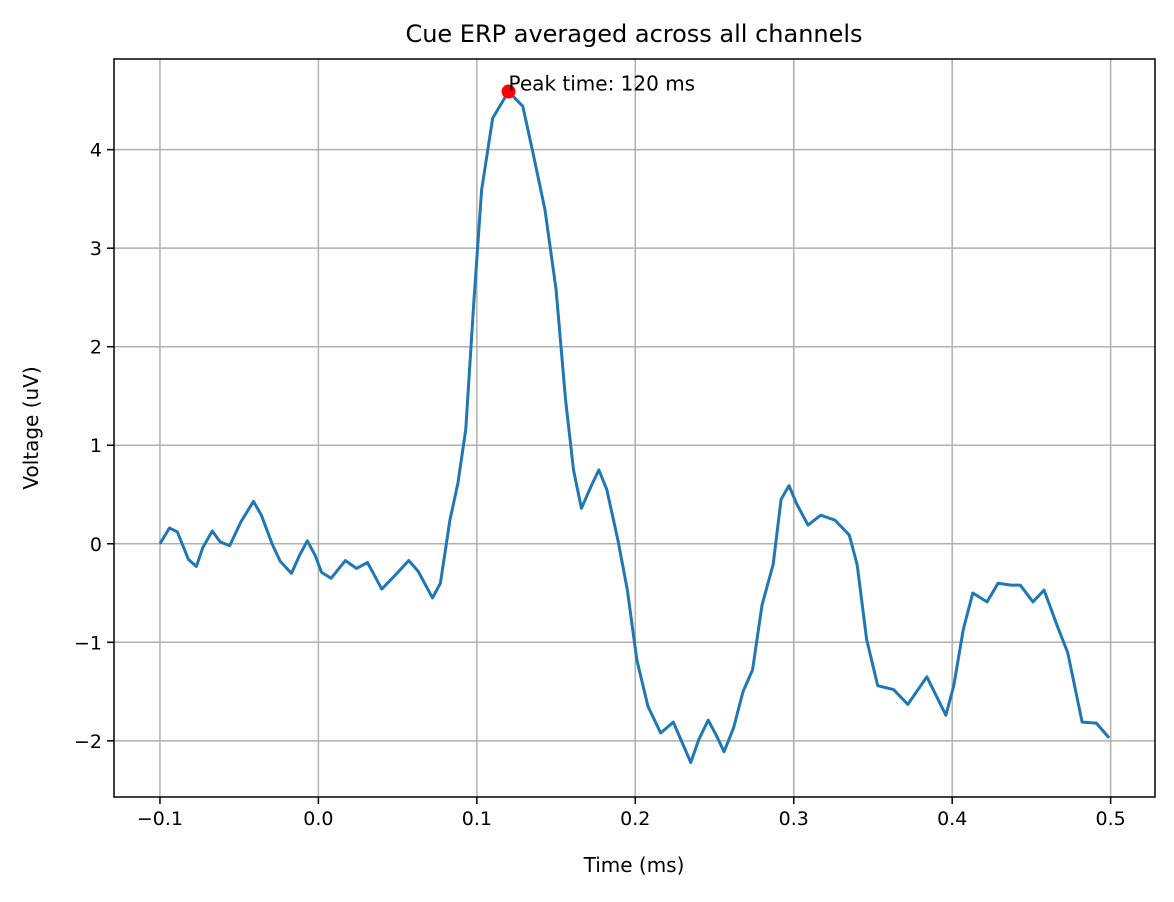  What do you see at coordinates (633, 34) in the screenshot?
I see `chart-title: Cue ERP averaged across all channels` at bounding box center [633, 34].